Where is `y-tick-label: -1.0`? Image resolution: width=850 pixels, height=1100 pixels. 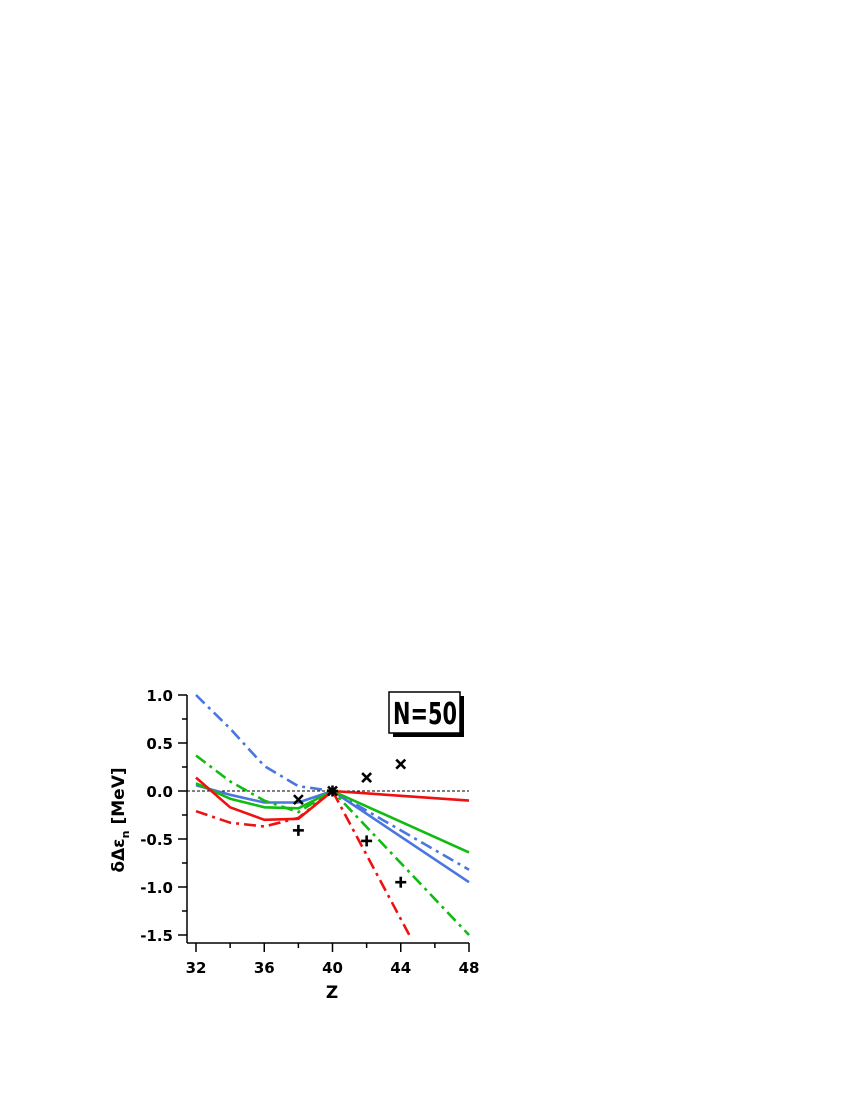
y-tick-label: -1.0 is located at coordinates (156, 888).